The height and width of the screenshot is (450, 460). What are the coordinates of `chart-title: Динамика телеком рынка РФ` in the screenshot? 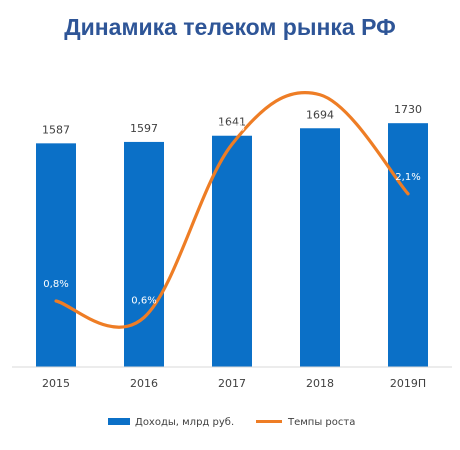 It's located at (230, 27).